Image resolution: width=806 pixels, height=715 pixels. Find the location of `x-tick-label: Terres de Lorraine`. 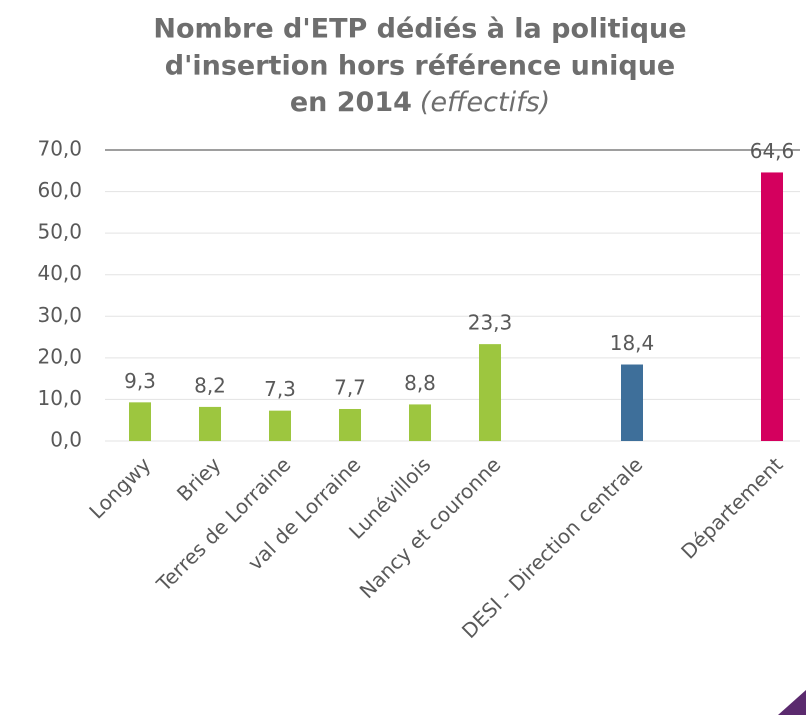

x-tick-label: Terres de Lorraine is located at coordinates (223, 524).